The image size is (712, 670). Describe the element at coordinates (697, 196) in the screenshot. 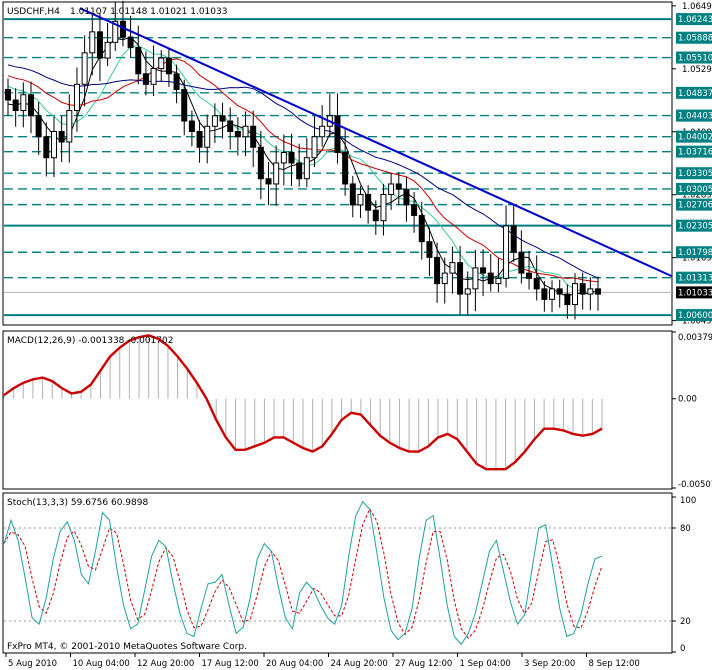

I see `price-tick-label: 1.02895` at that location.